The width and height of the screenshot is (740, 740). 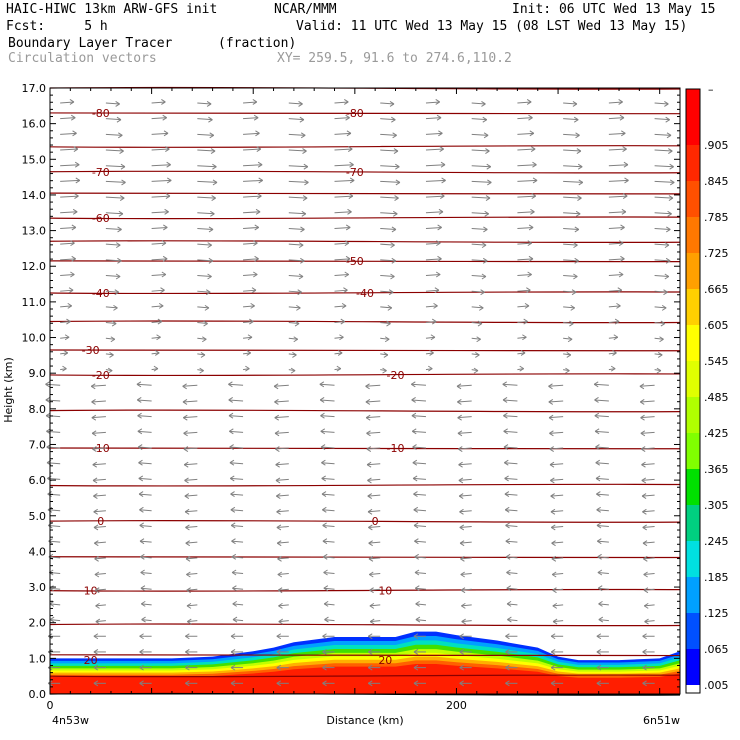 What do you see at coordinates (716, 577) in the screenshot?
I see `colorbar-label: .185` at bounding box center [716, 577].